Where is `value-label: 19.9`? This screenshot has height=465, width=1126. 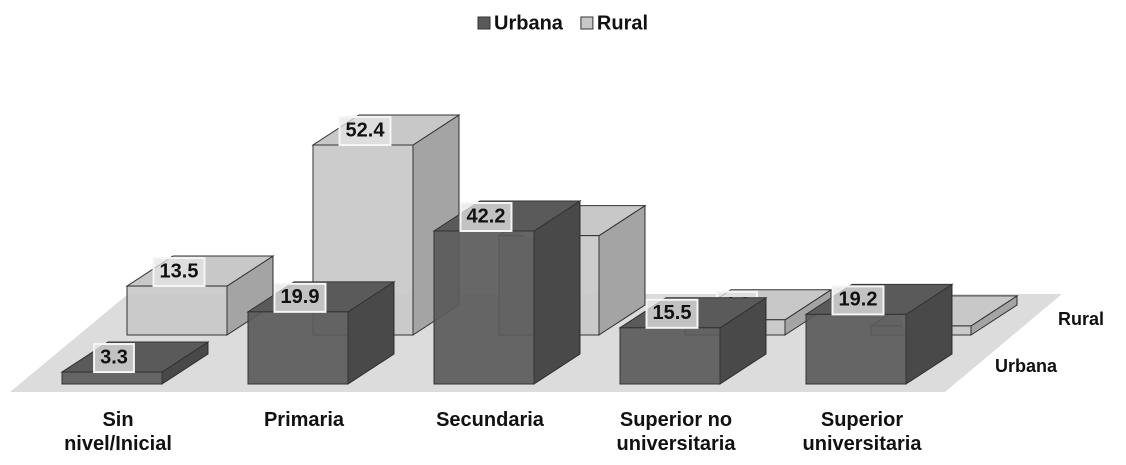 value-label: 19.9 is located at coordinates (300, 297).